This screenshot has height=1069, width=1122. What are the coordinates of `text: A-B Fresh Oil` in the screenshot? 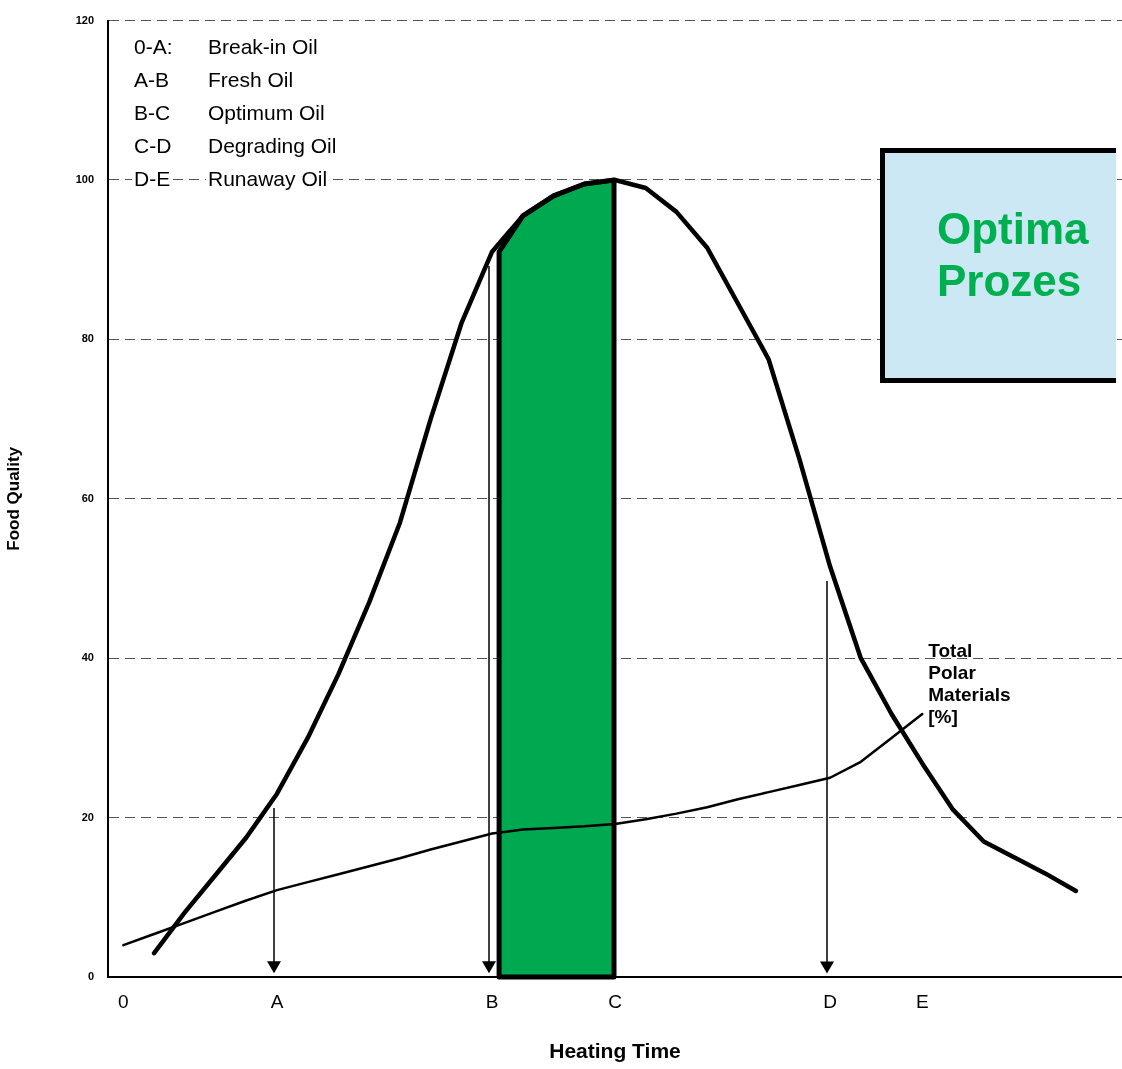 It's located at (214, 80).